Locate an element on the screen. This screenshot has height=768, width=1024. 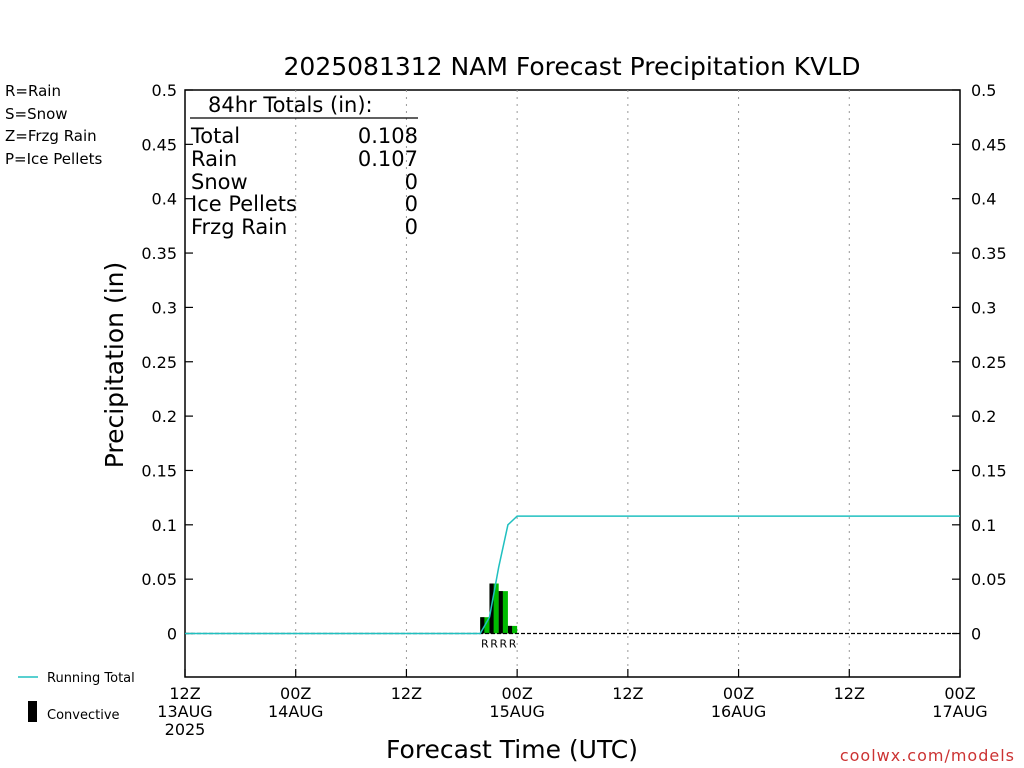
y-axis-right: 0 0.05 0.1 0.15 0.2 0.25 0.3 0.35 0.4 0.45 0.5 is located at coordinates (979, 362).